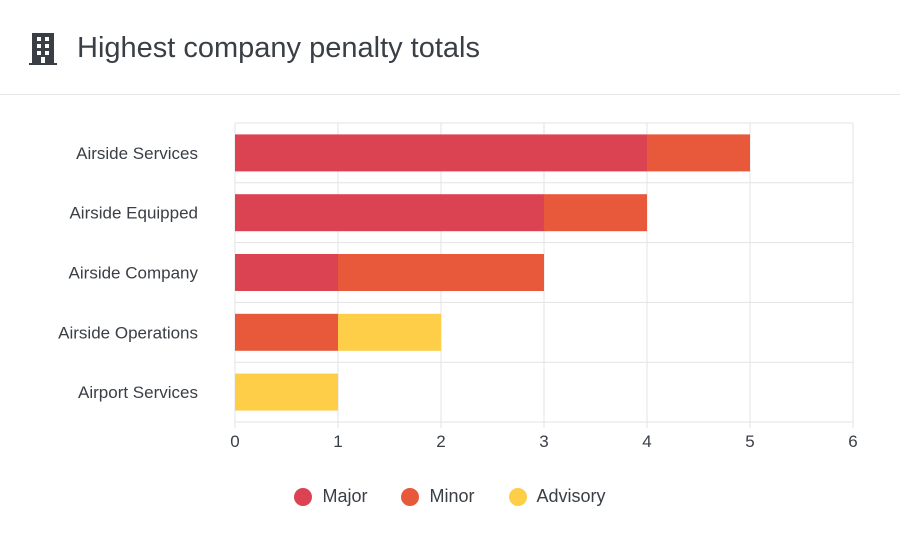  Describe the element at coordinates (137, 153) in the screenshot. I see `y-category-label: Airside Services` at that location.